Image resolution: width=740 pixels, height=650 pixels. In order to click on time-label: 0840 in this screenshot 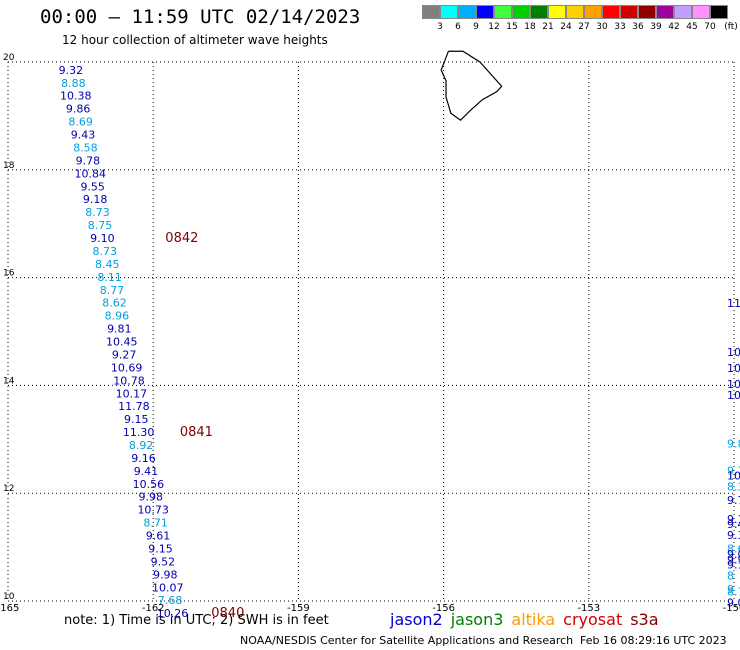, I will do `click(227, 613)`.